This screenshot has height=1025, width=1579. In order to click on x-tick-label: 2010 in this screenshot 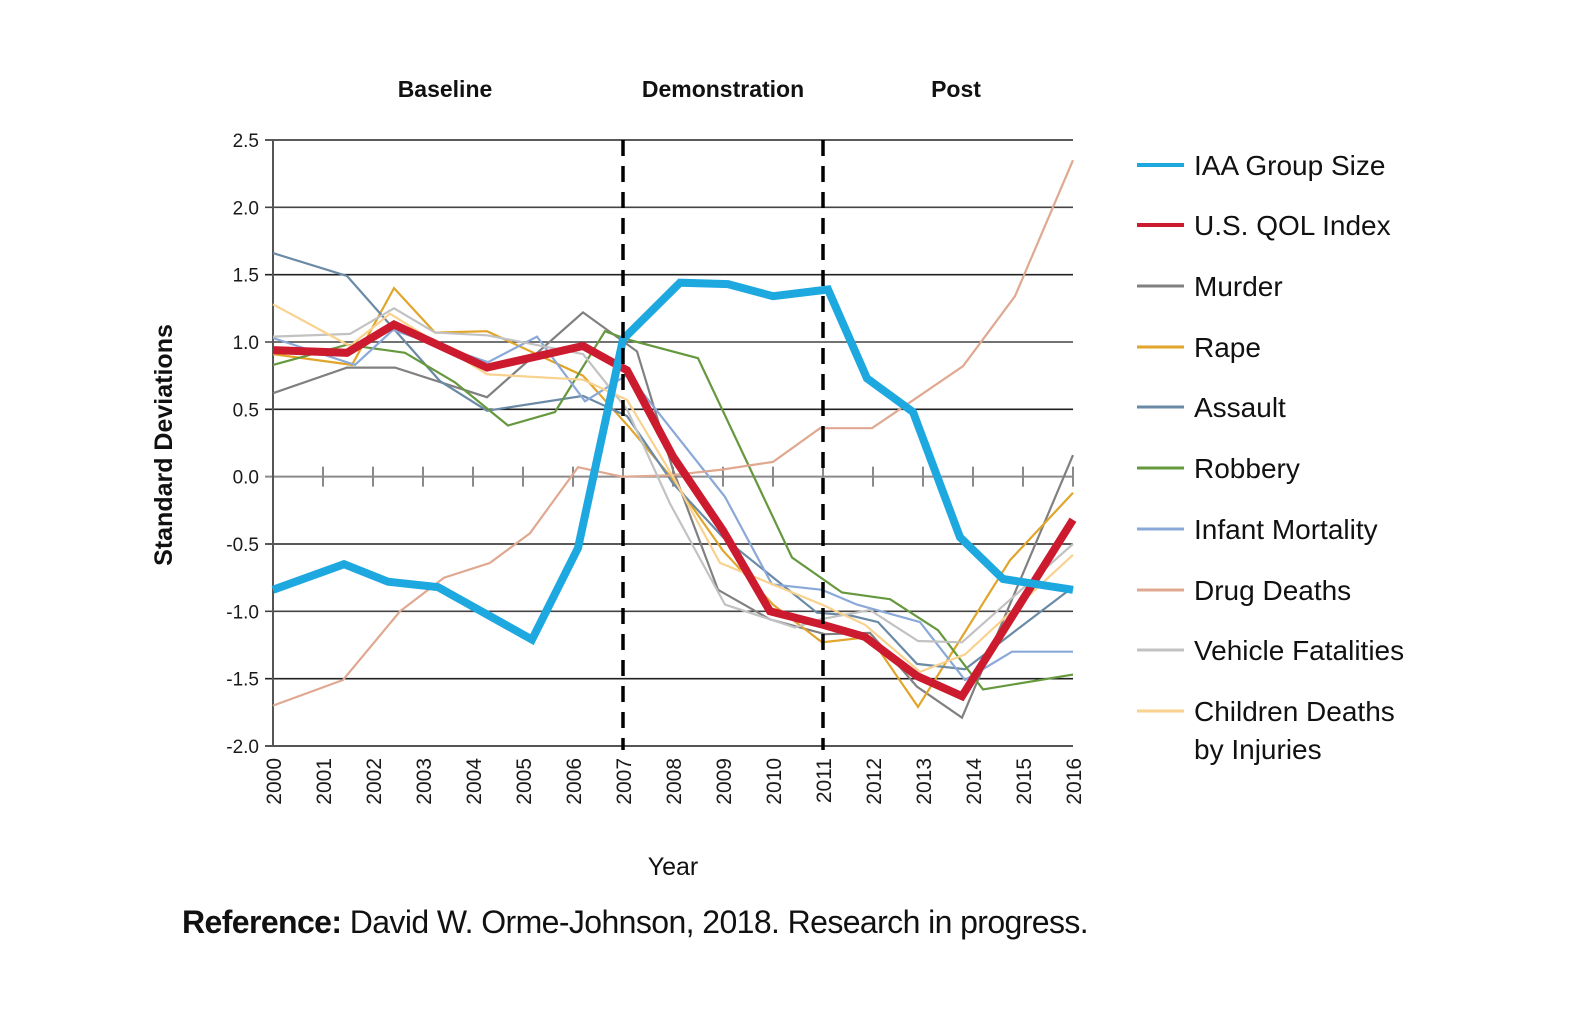, I will do `click(774, 781)`.